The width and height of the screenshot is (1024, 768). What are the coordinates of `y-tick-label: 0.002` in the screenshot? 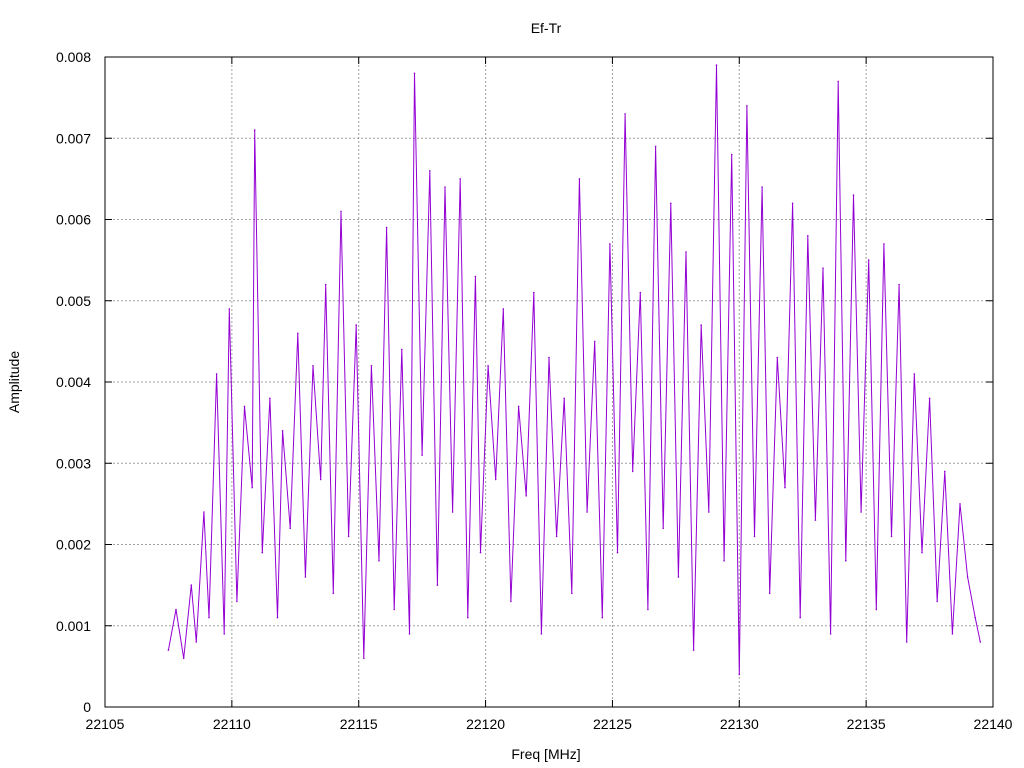 It's located at (73, 545).